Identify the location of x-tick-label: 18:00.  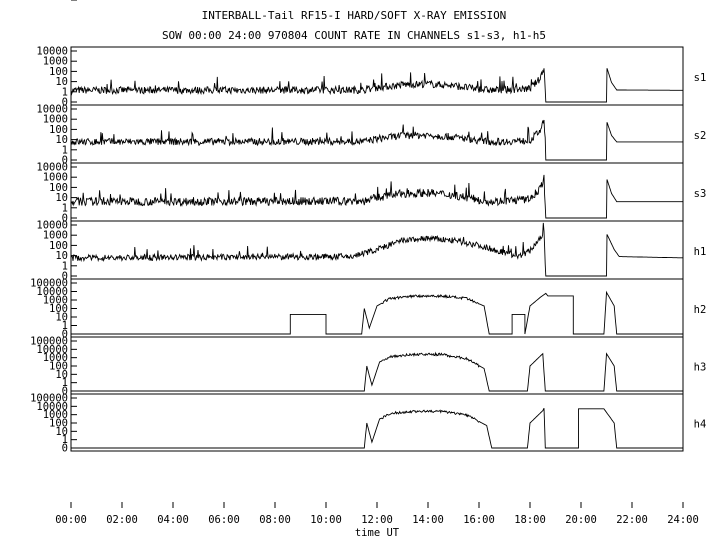
(530, 520).